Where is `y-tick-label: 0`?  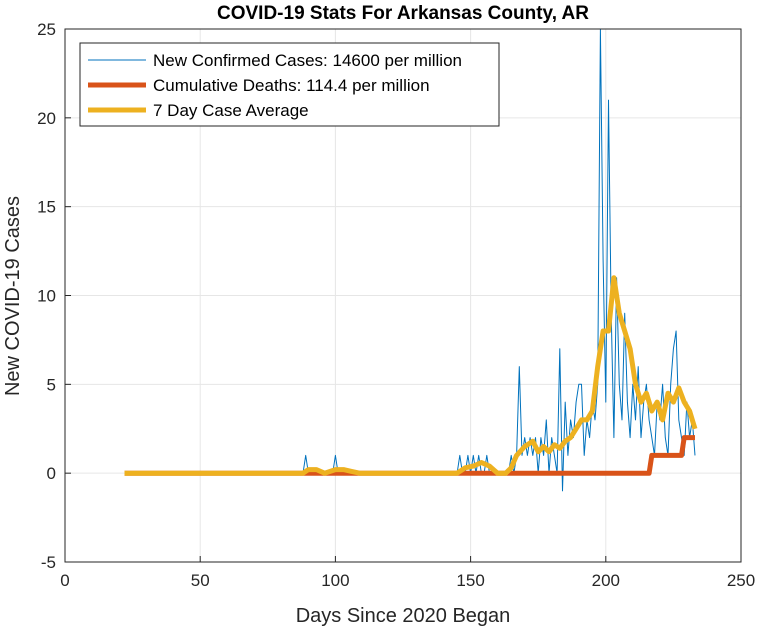
y-tick-label: 0 is located at coordinates (51, 473).